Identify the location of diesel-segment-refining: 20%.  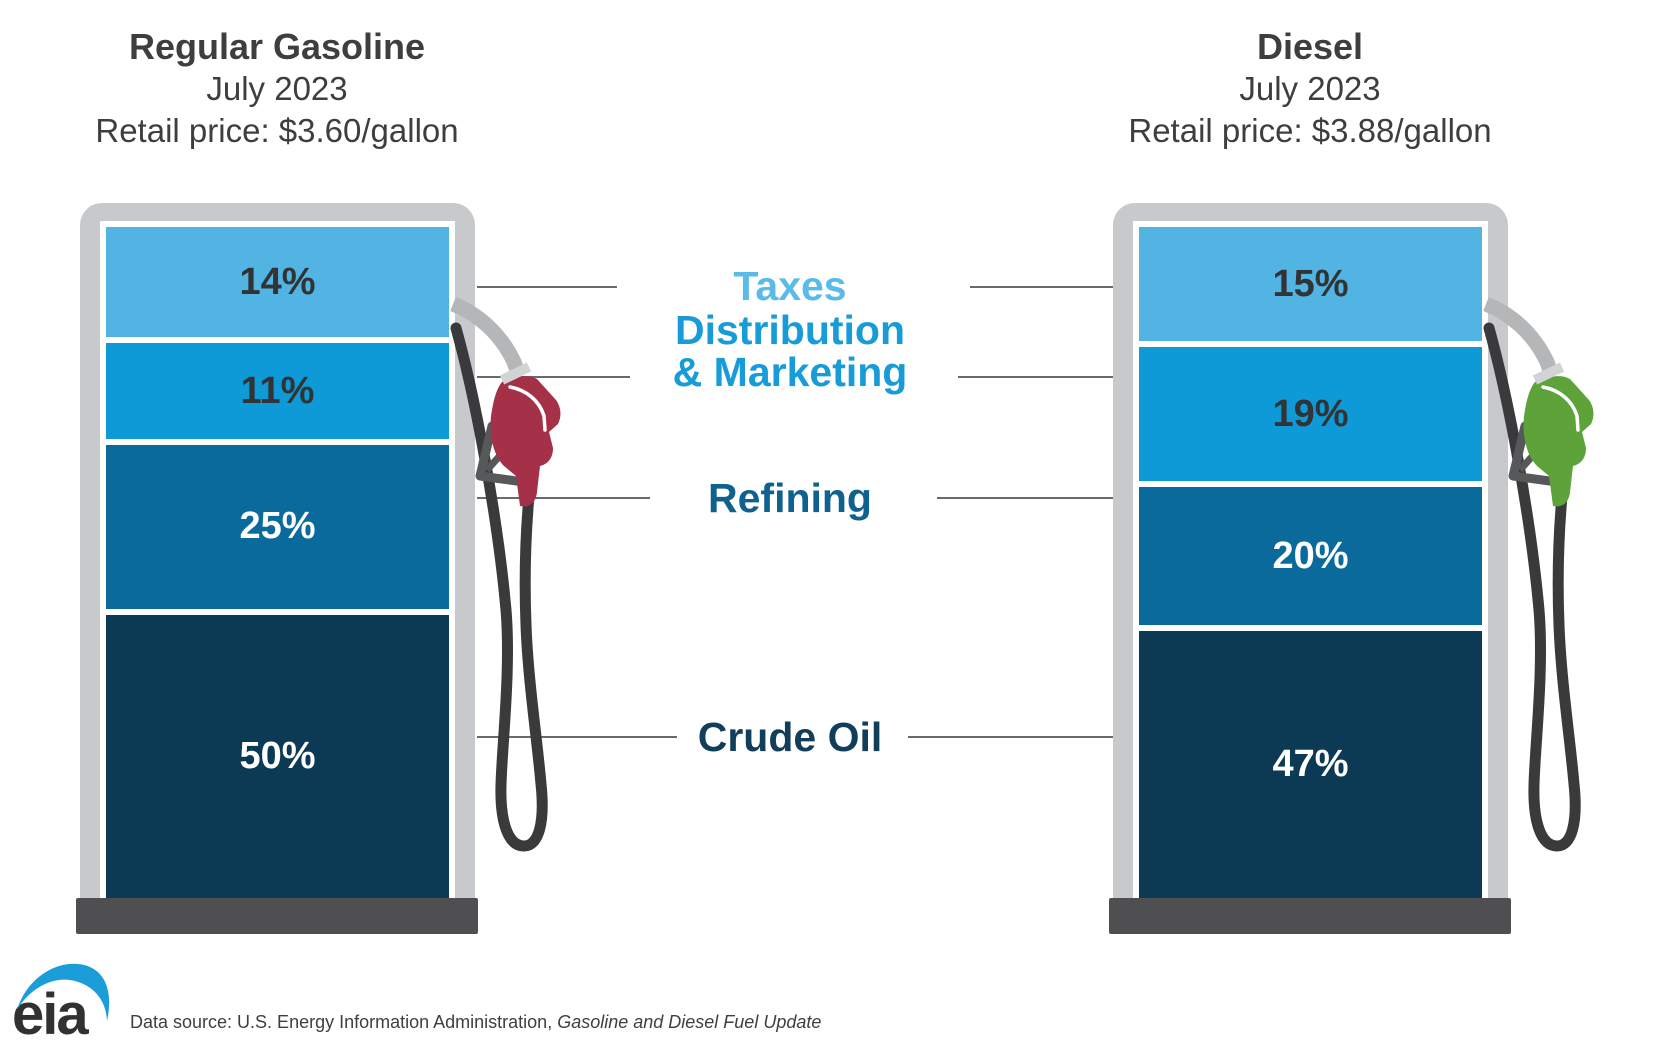
(1310, 556).